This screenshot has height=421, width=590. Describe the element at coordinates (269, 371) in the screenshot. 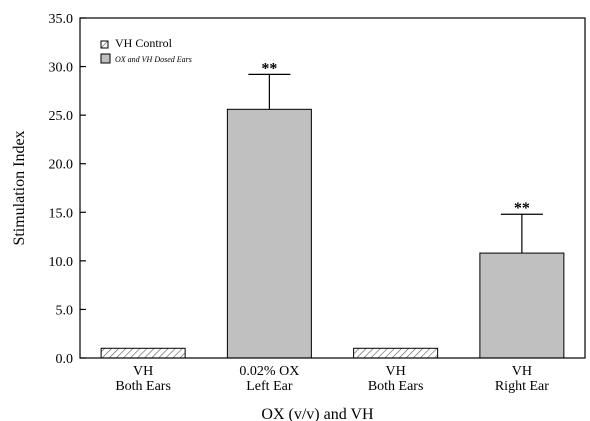

I see `x-category-label: 0.02% OX` at that location.